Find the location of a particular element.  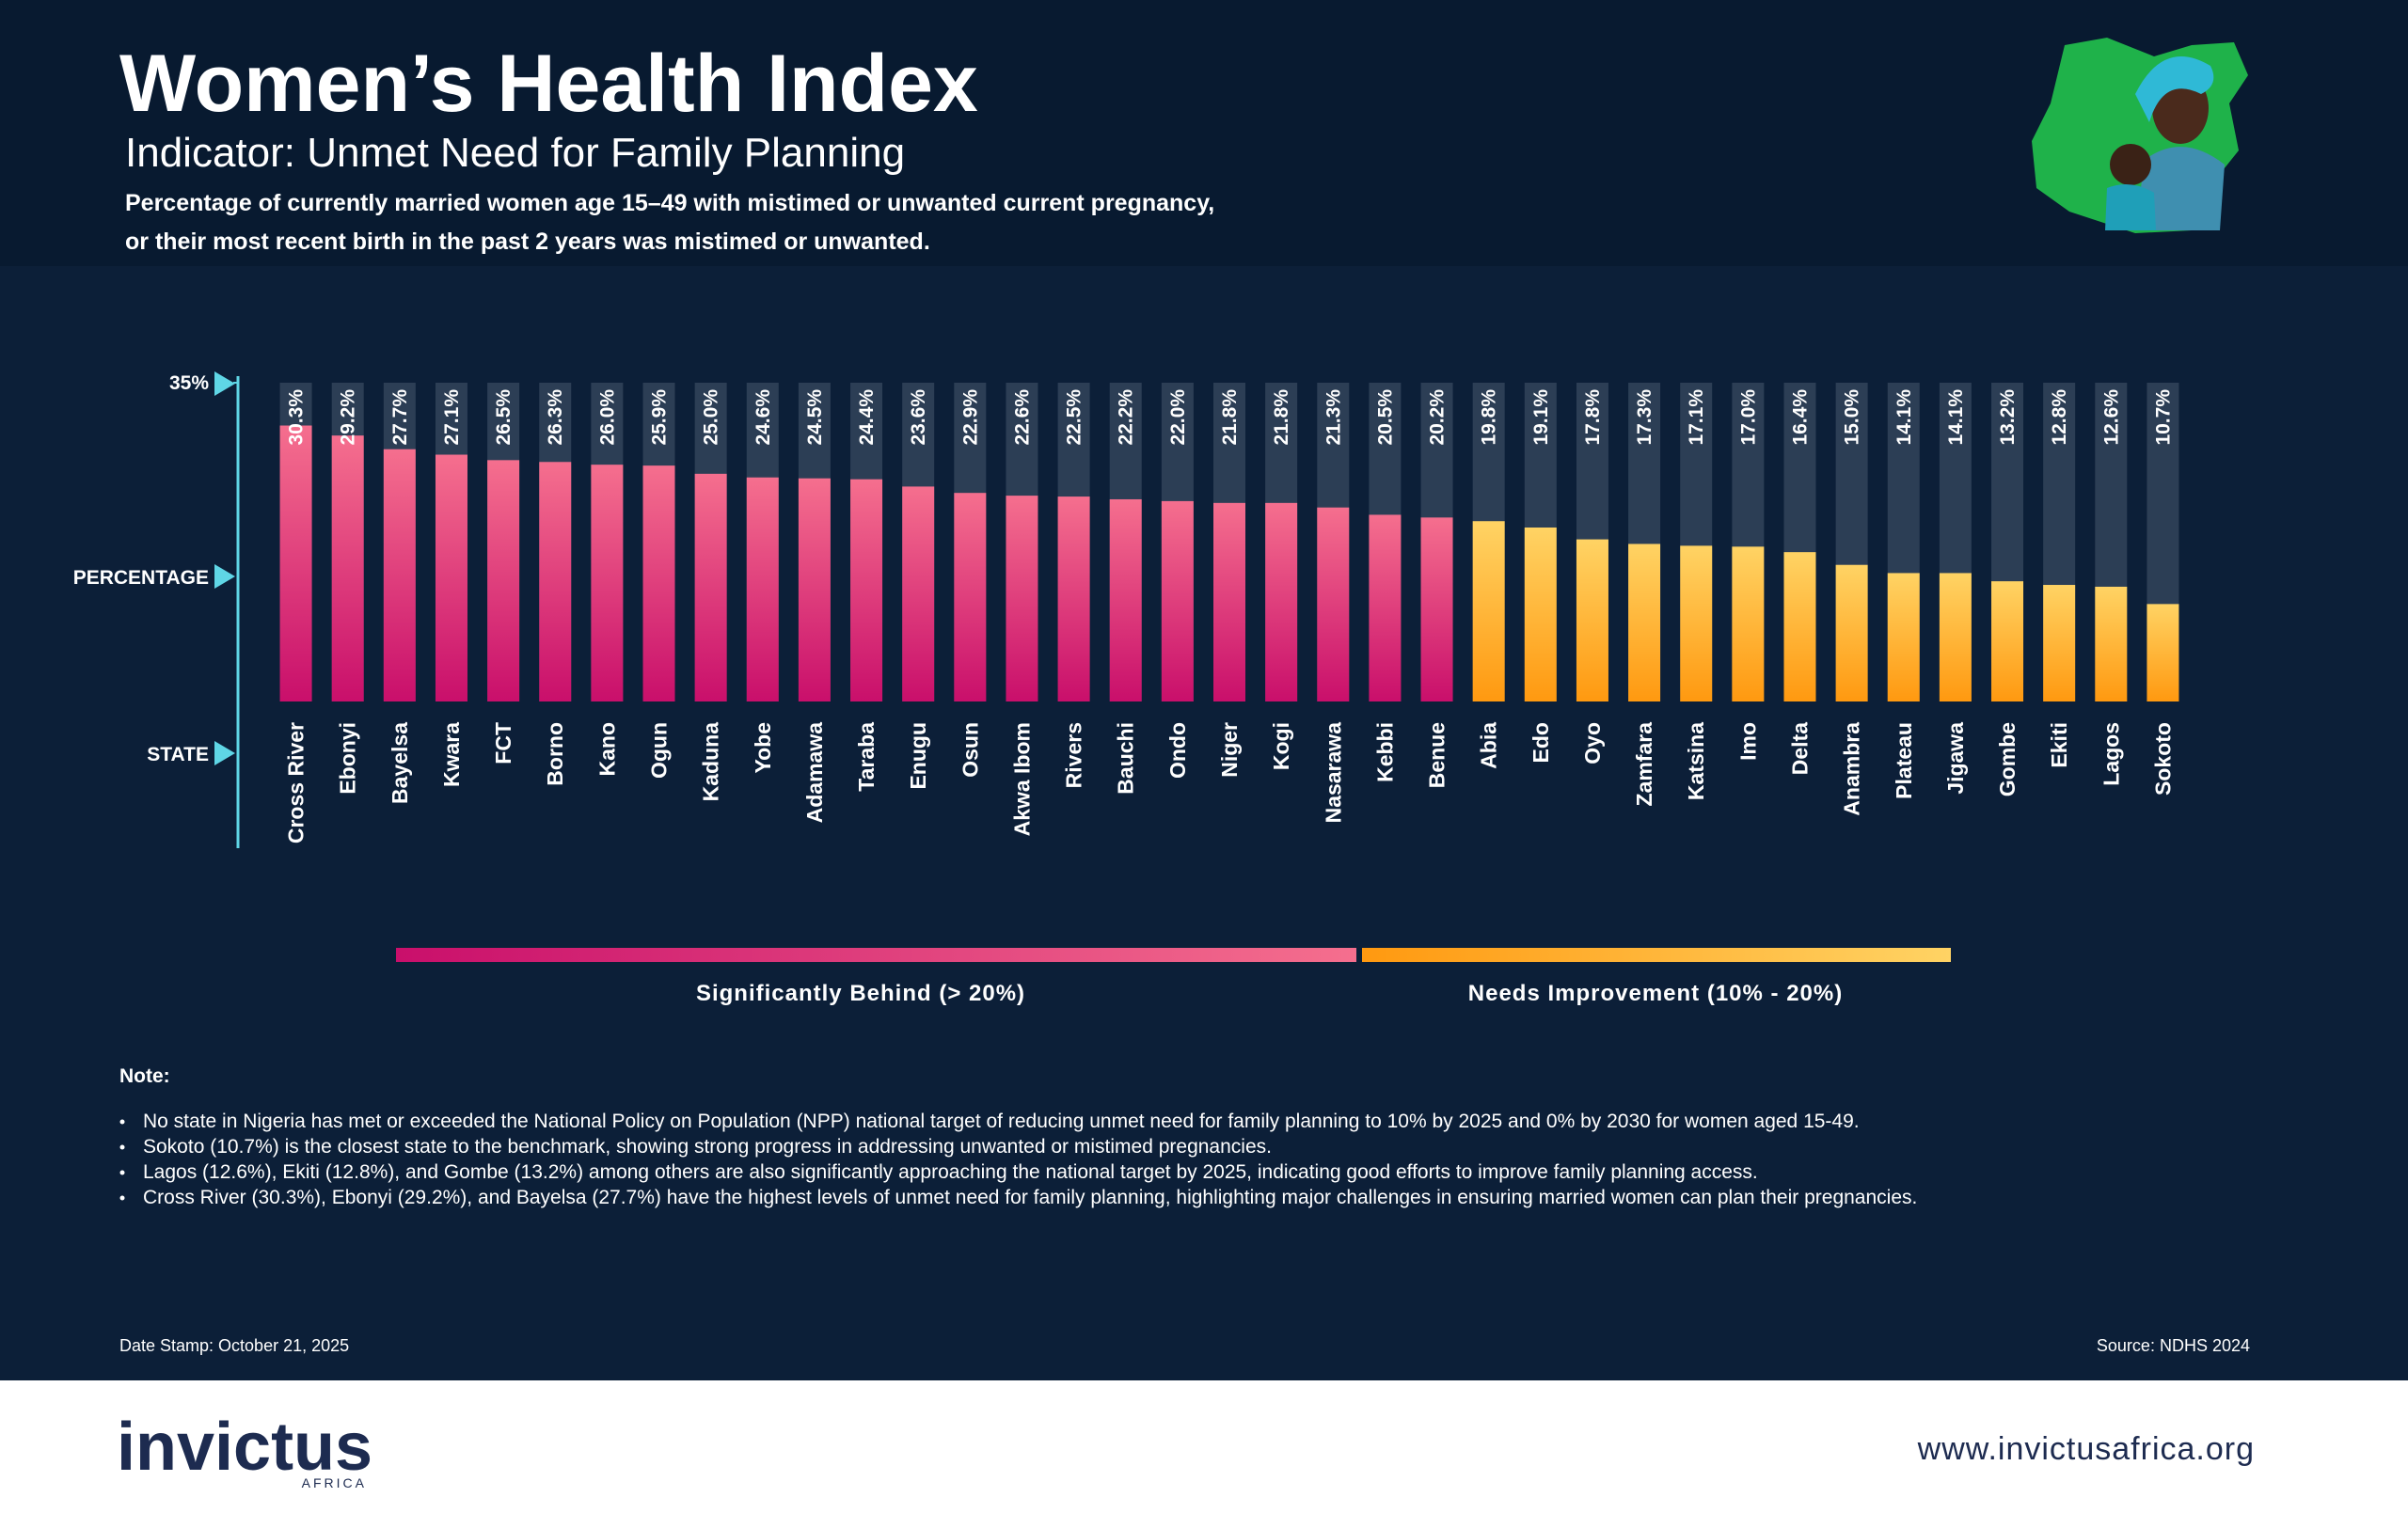

legend-swatch is located at coordinates (876, 955).